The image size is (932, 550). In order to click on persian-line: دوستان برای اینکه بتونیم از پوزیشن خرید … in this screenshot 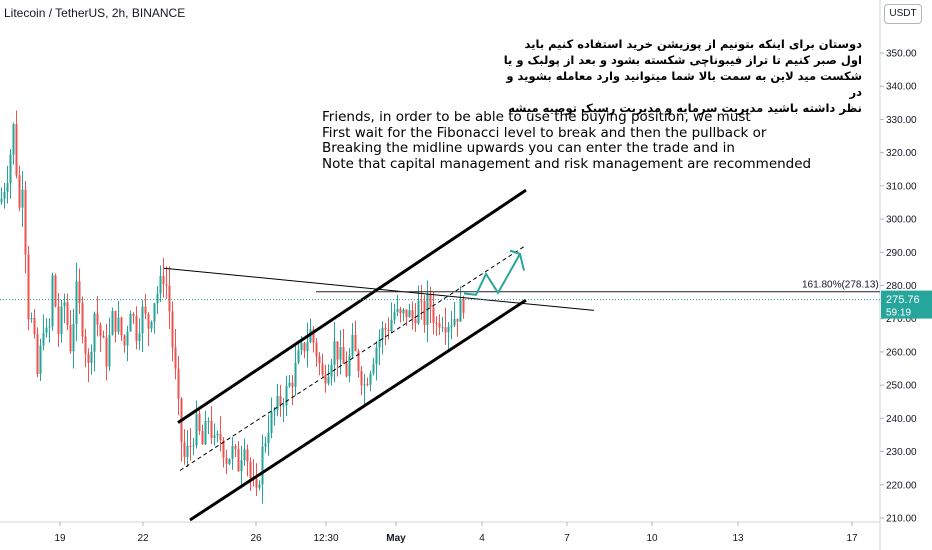, I will do `click(693, 44)`.